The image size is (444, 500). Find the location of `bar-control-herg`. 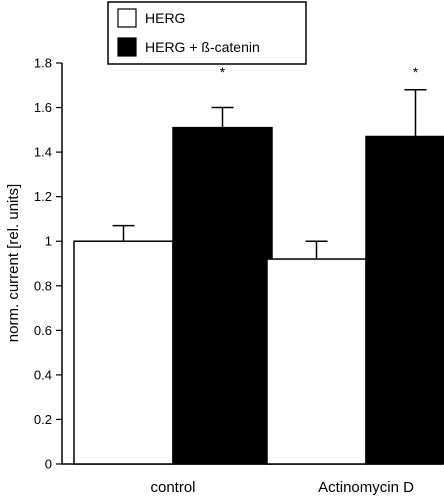

bar-control-herg is located at coordinates (123, 352).